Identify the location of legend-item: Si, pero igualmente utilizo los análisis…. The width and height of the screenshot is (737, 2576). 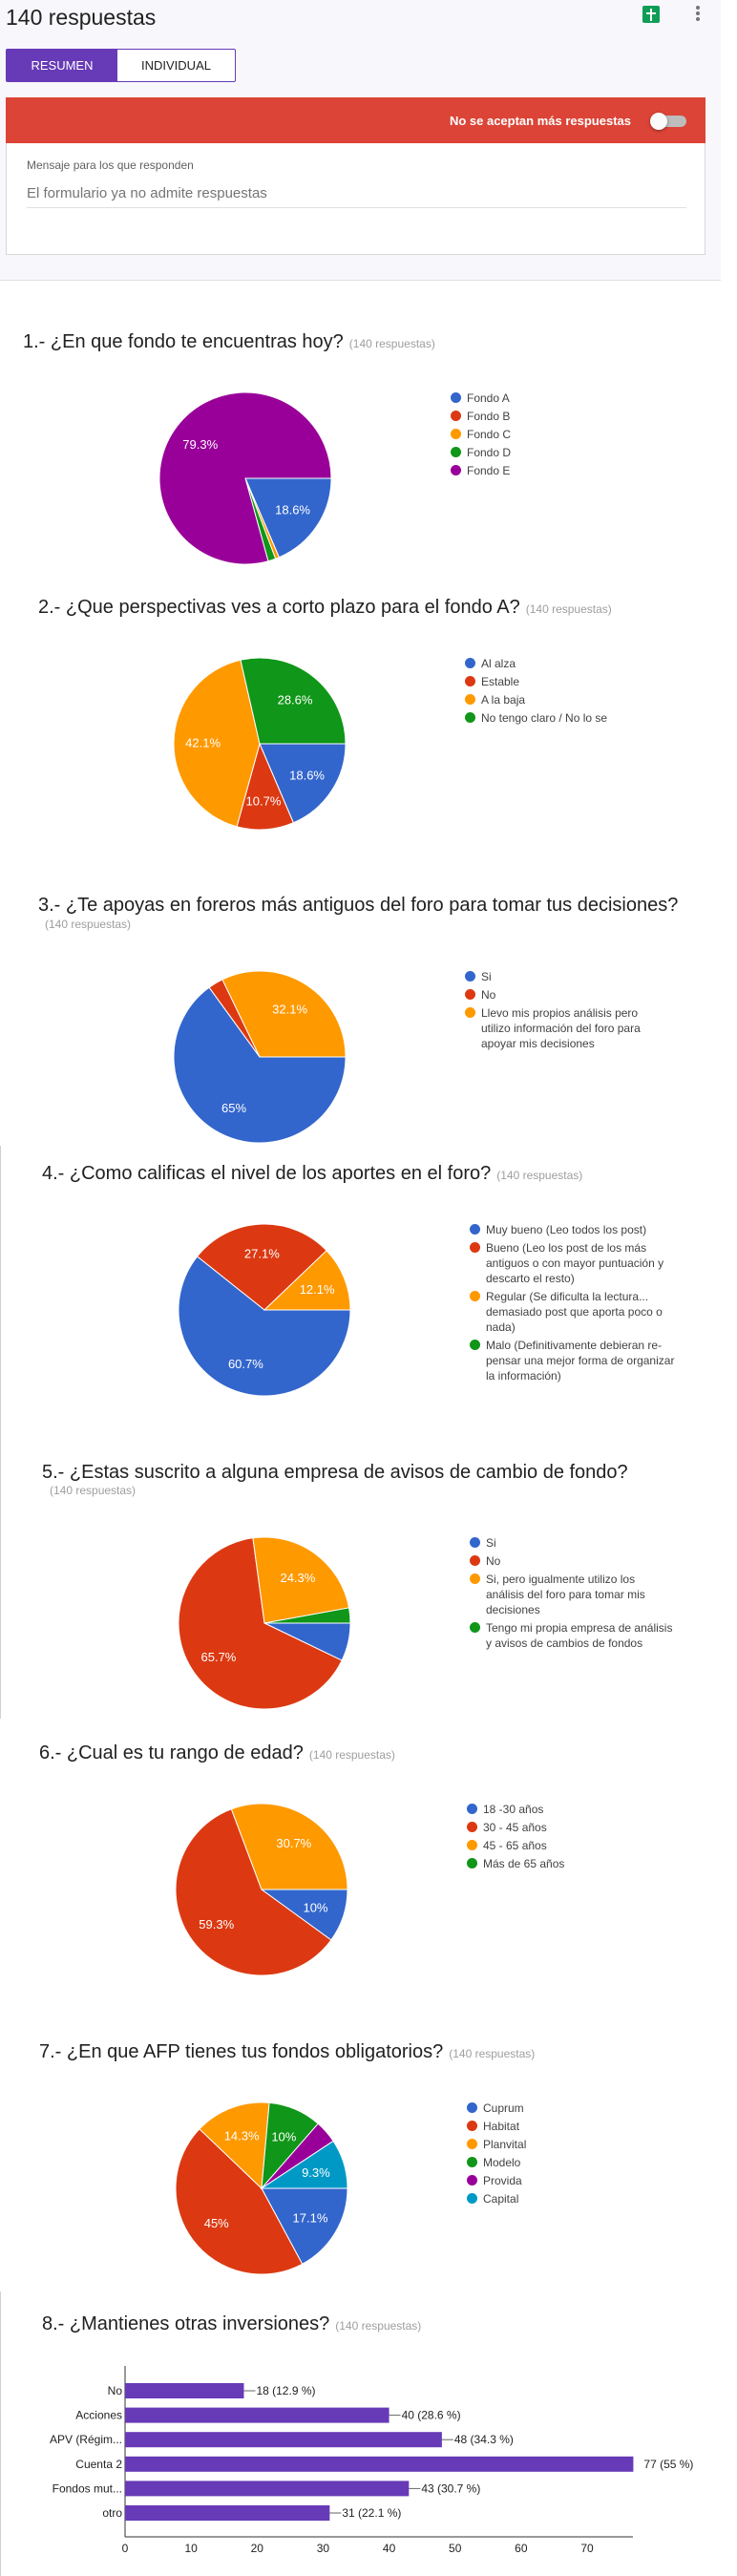
(572, 1594).